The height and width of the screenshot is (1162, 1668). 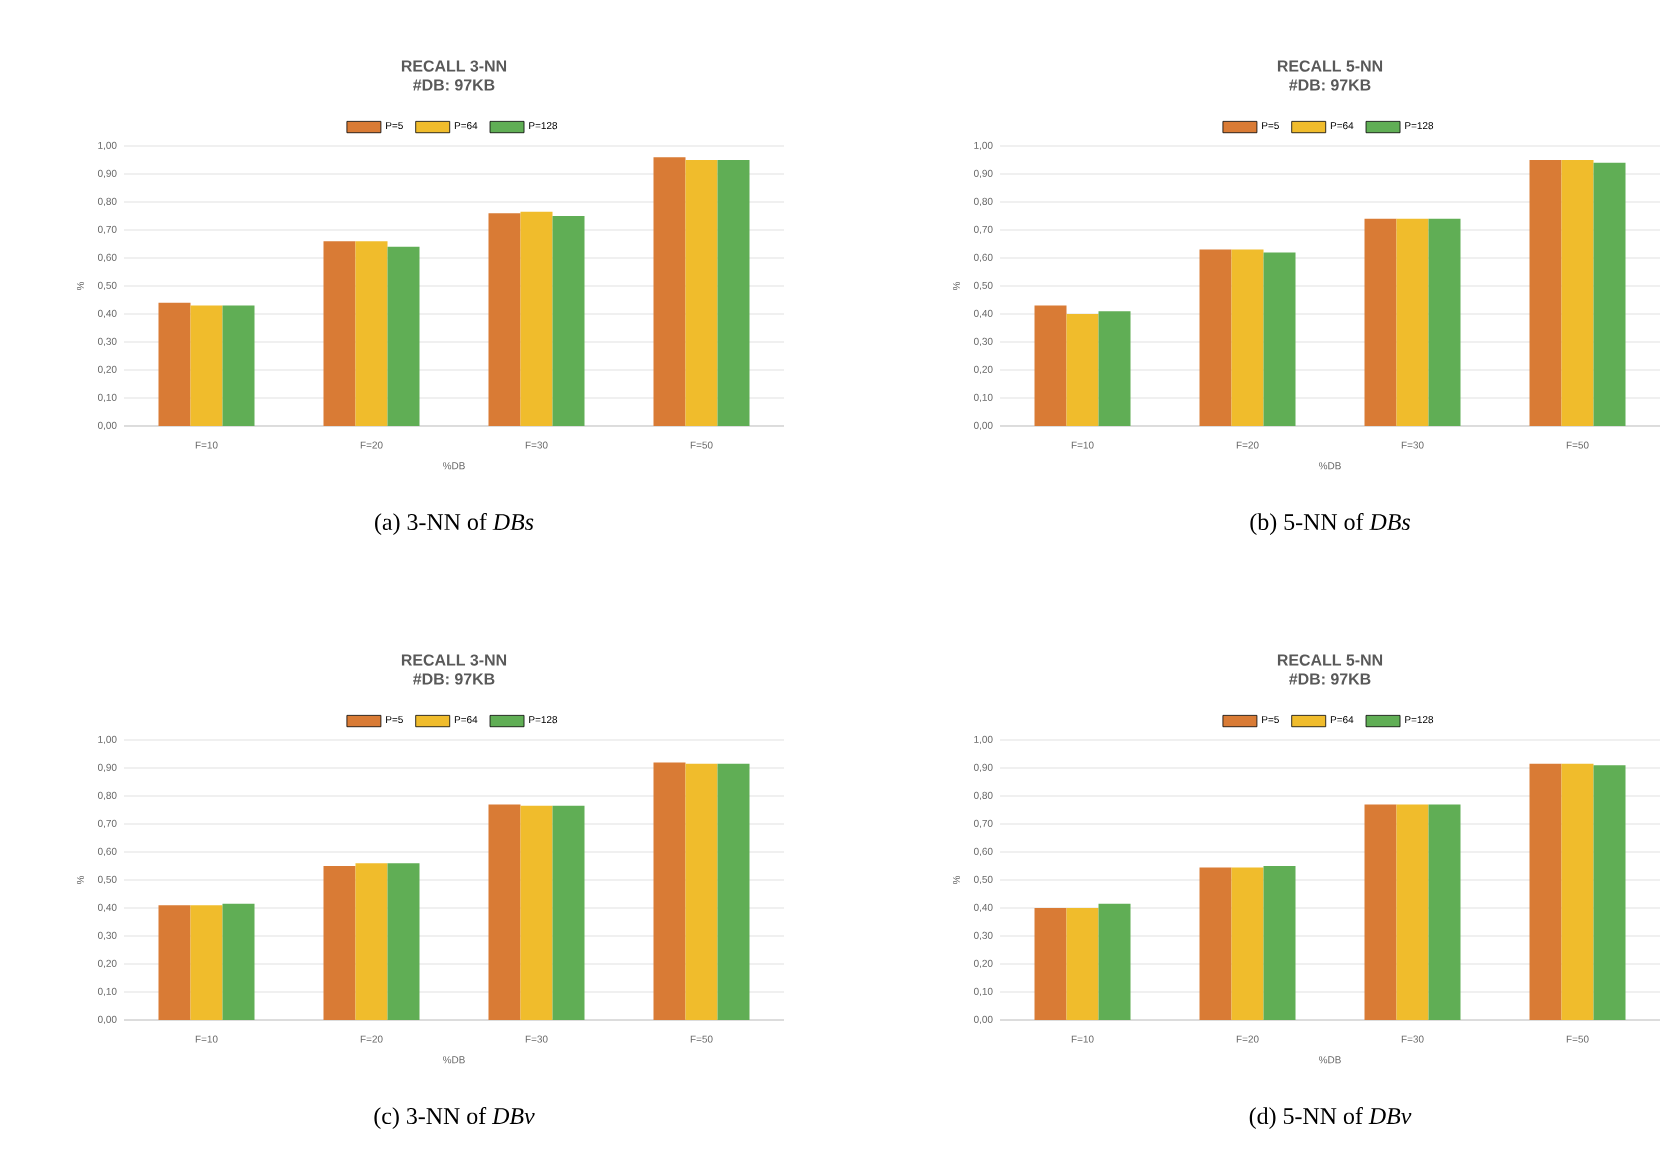 What do you see at coordinates (454, 524) in the screenshot?
I see `text: (a) 3-NN of DBs` at bounding box center [454, 524].